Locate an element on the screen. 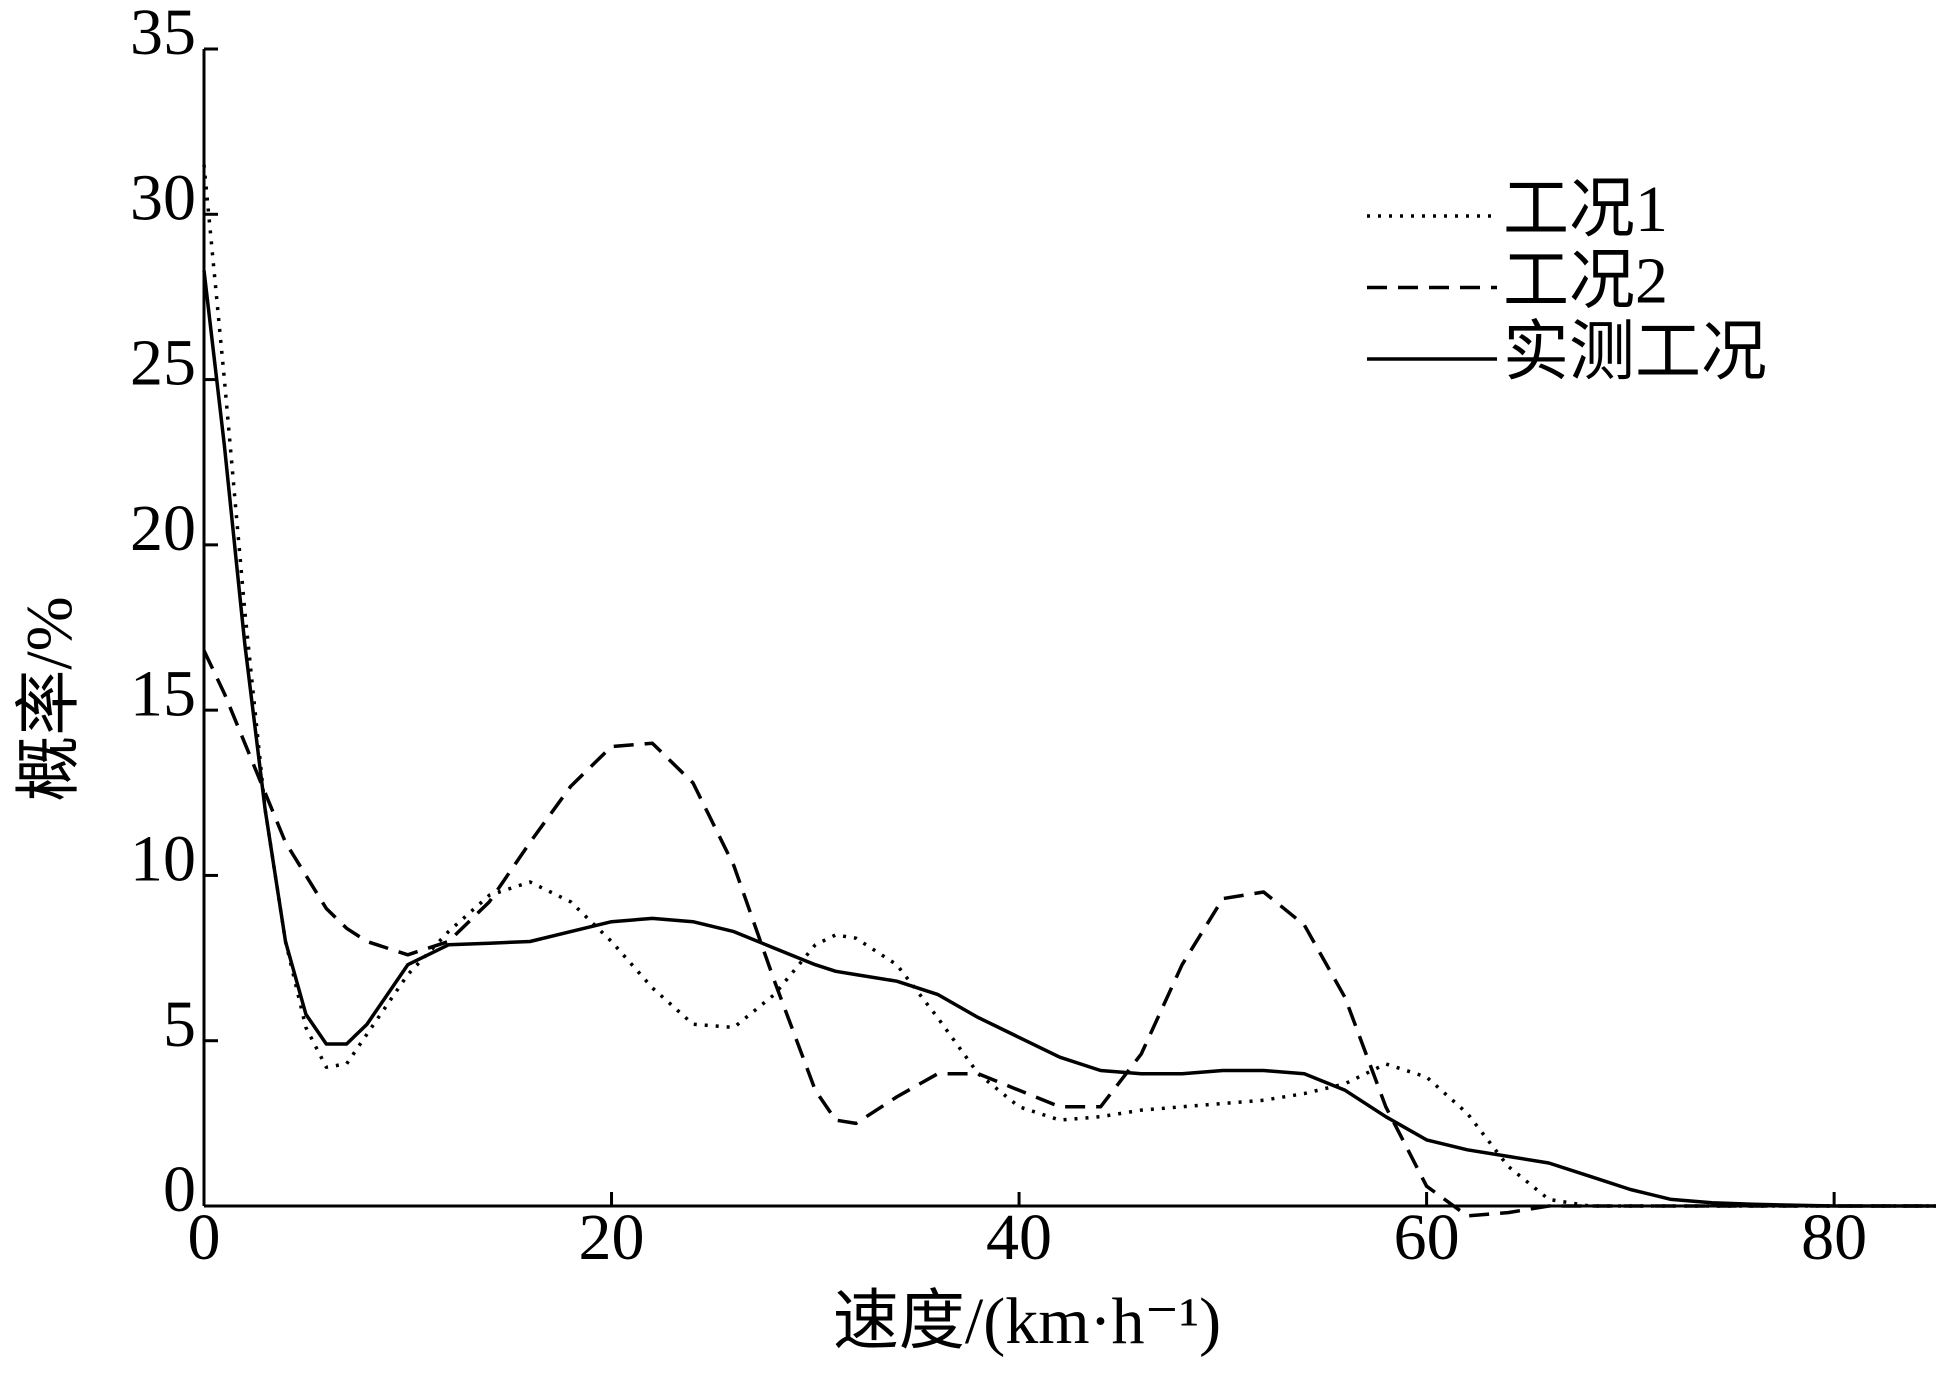  y-tick-label: 35 is located at coordinates (163, 34).